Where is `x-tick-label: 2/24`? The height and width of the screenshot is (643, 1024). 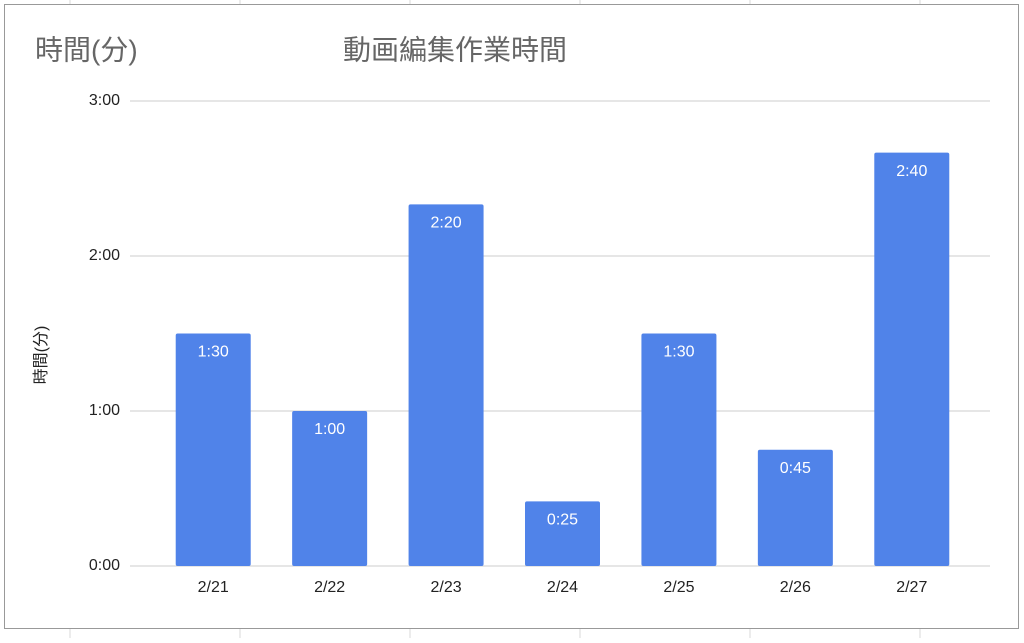 x-tick-label: 2/24 is located at coordinates (562, 587).